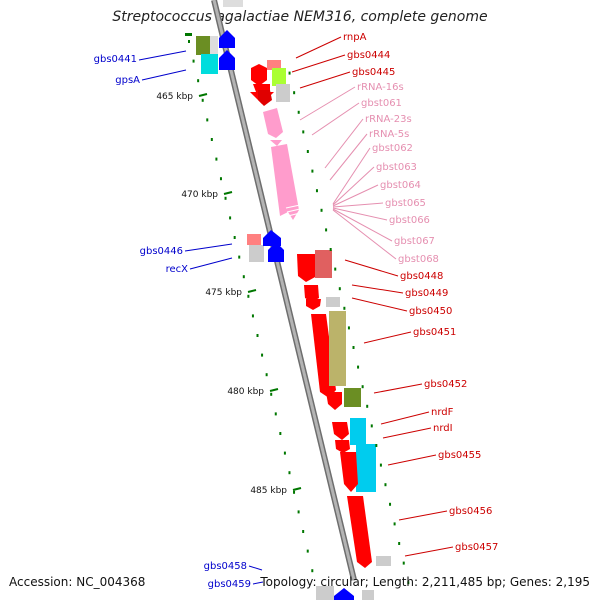  Describe the element at coordinates (342, 446) in the screenshot. I see `gene-arrow-nrdI` at that location.